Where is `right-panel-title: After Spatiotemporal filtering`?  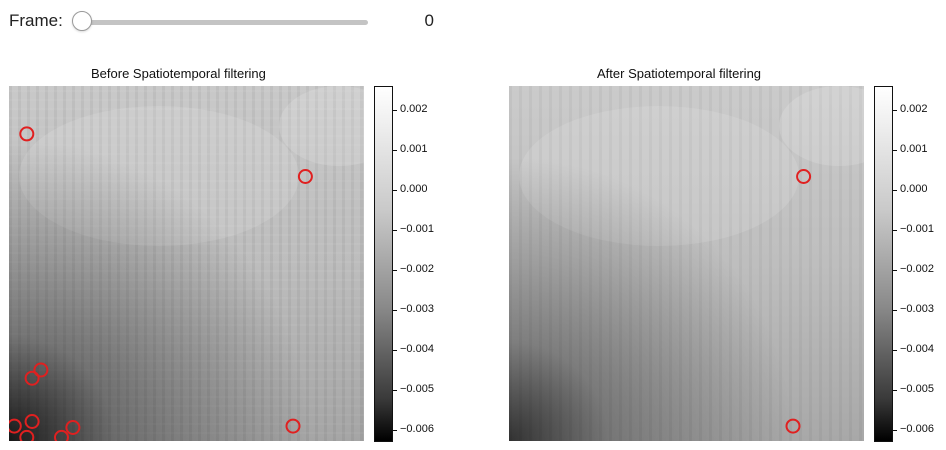 right-panel-title: After Spatiotemporal filtering is located at coordinates (679, 73).